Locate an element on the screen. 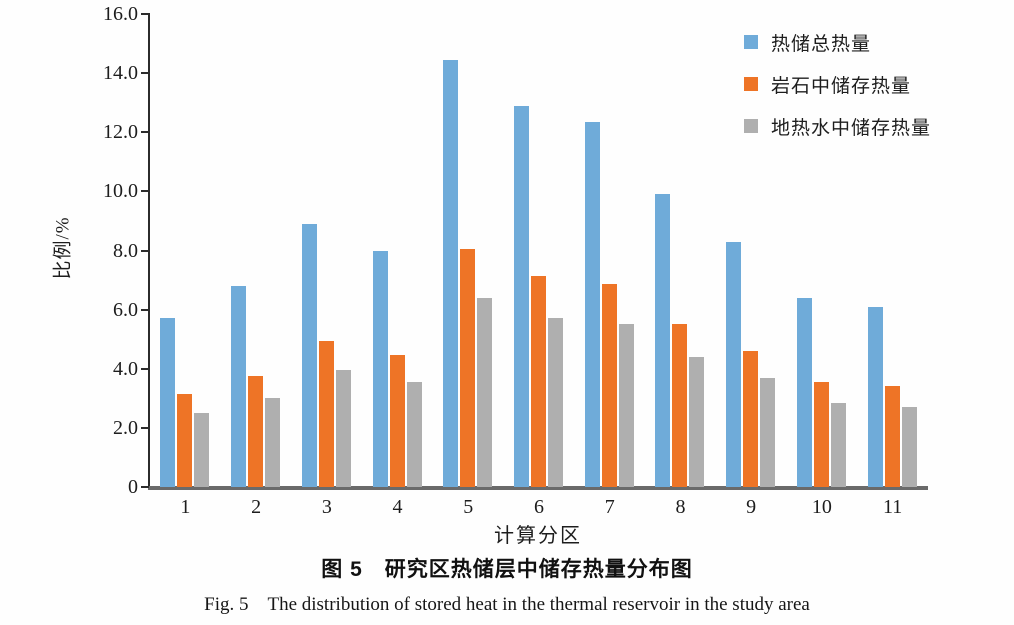 The height and width of the screenshot is (625, 1014). bar-series1-zone1 is located at coordinates (167, 402).